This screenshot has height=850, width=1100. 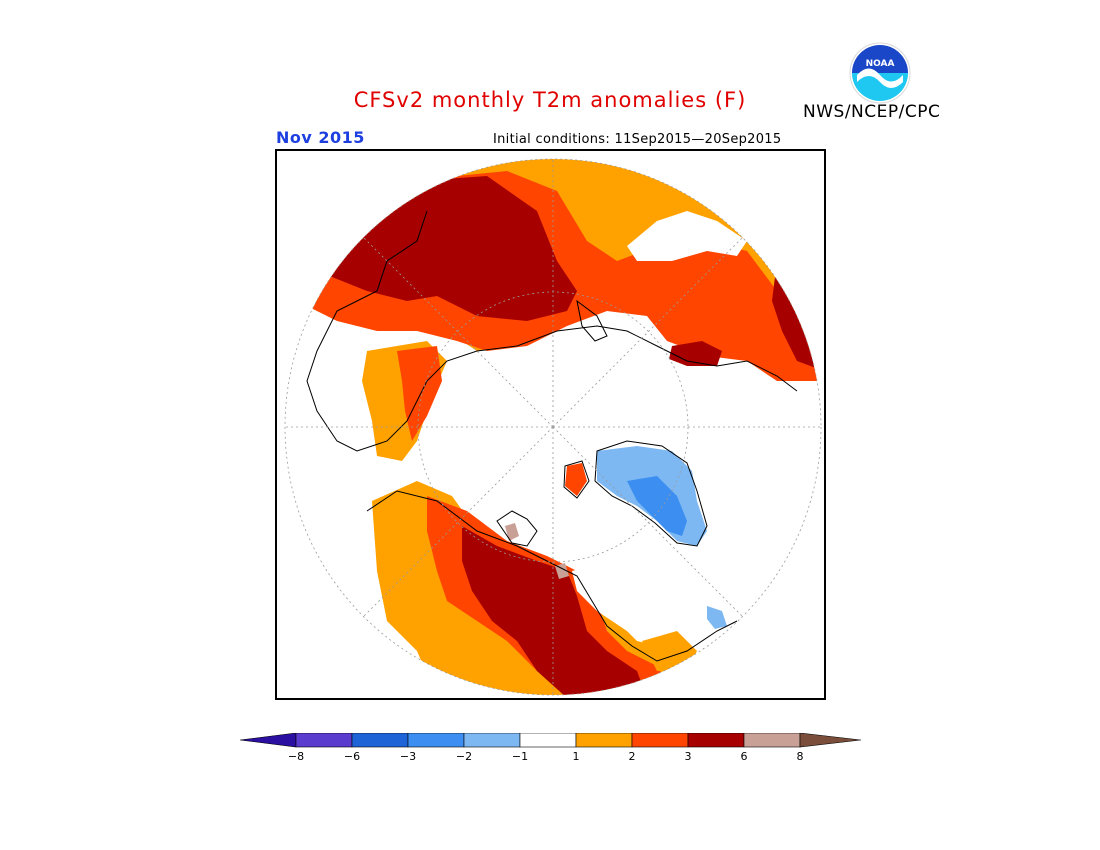 I want to click on map-title: CFSv2 monthly T2m anomalies (F), so click(x=550, y=100).